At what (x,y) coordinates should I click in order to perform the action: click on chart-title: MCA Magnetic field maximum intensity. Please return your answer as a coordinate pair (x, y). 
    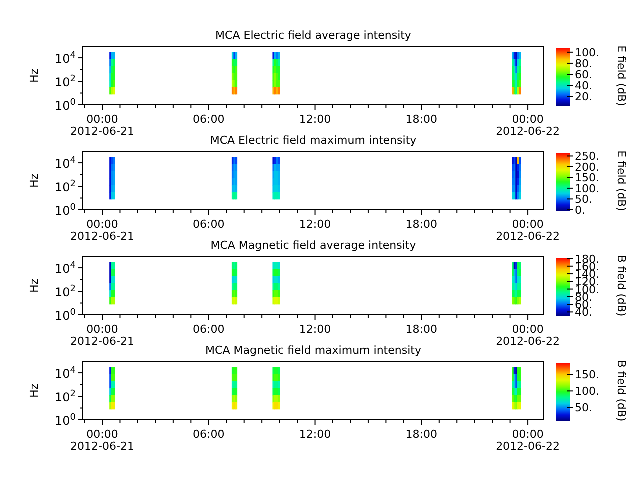
    Looking at the image, I should click on (314, 350).